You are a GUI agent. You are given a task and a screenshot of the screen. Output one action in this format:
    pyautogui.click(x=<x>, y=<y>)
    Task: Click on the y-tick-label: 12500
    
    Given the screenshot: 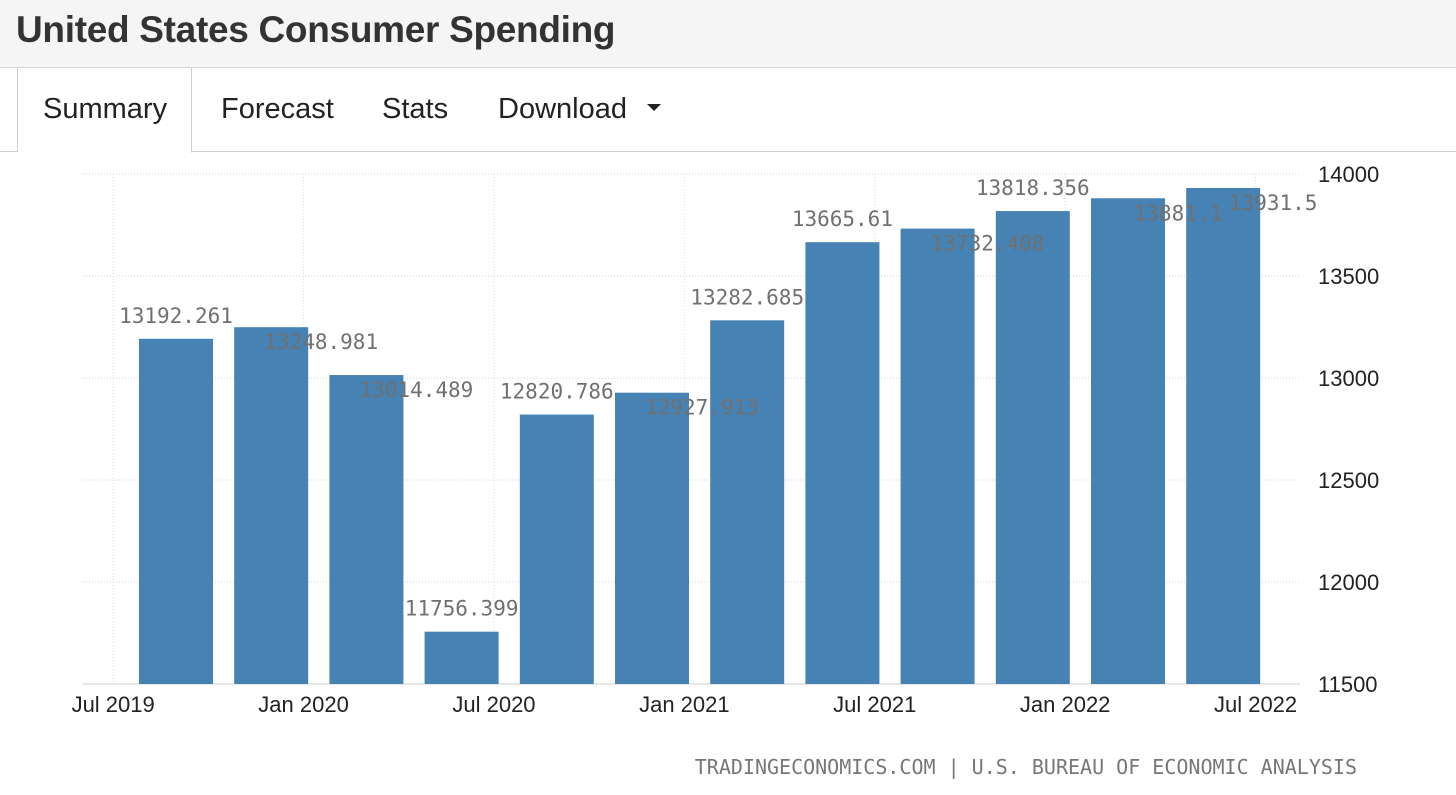 What is the action you would take?
    pyautogui.click(x=1348, y=480)
    